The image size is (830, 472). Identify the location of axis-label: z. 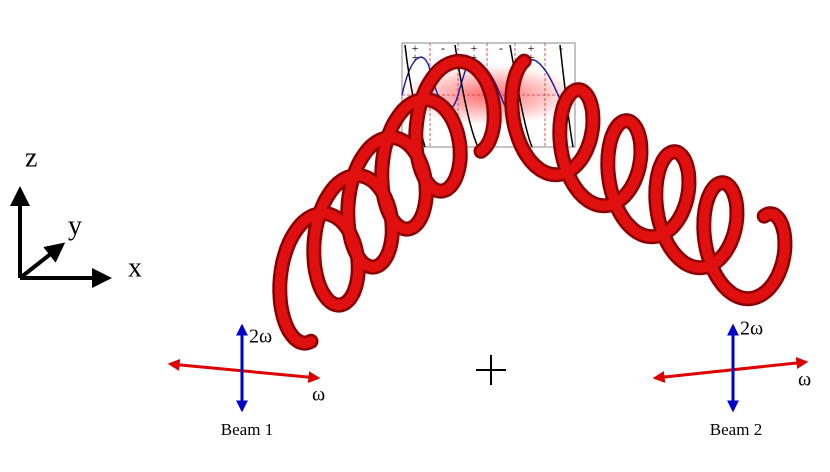
(31, 157).